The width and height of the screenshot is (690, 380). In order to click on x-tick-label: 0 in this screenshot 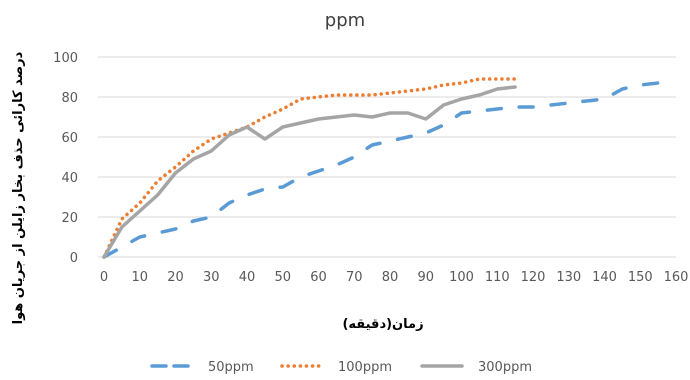, I will do `click(104, 277)`.